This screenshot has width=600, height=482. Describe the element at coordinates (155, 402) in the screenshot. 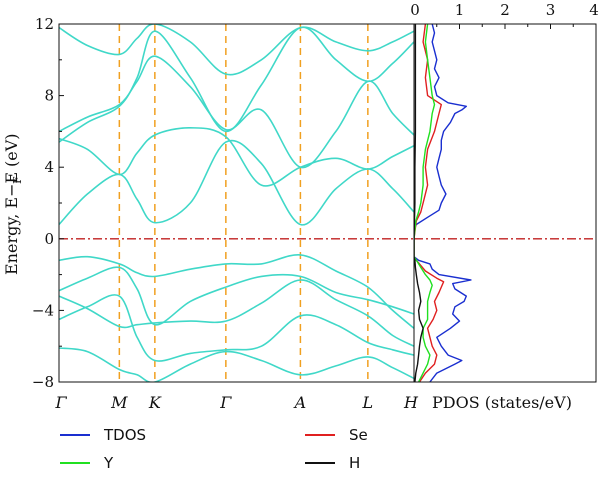

I see `kpoint-label: K` at that location.